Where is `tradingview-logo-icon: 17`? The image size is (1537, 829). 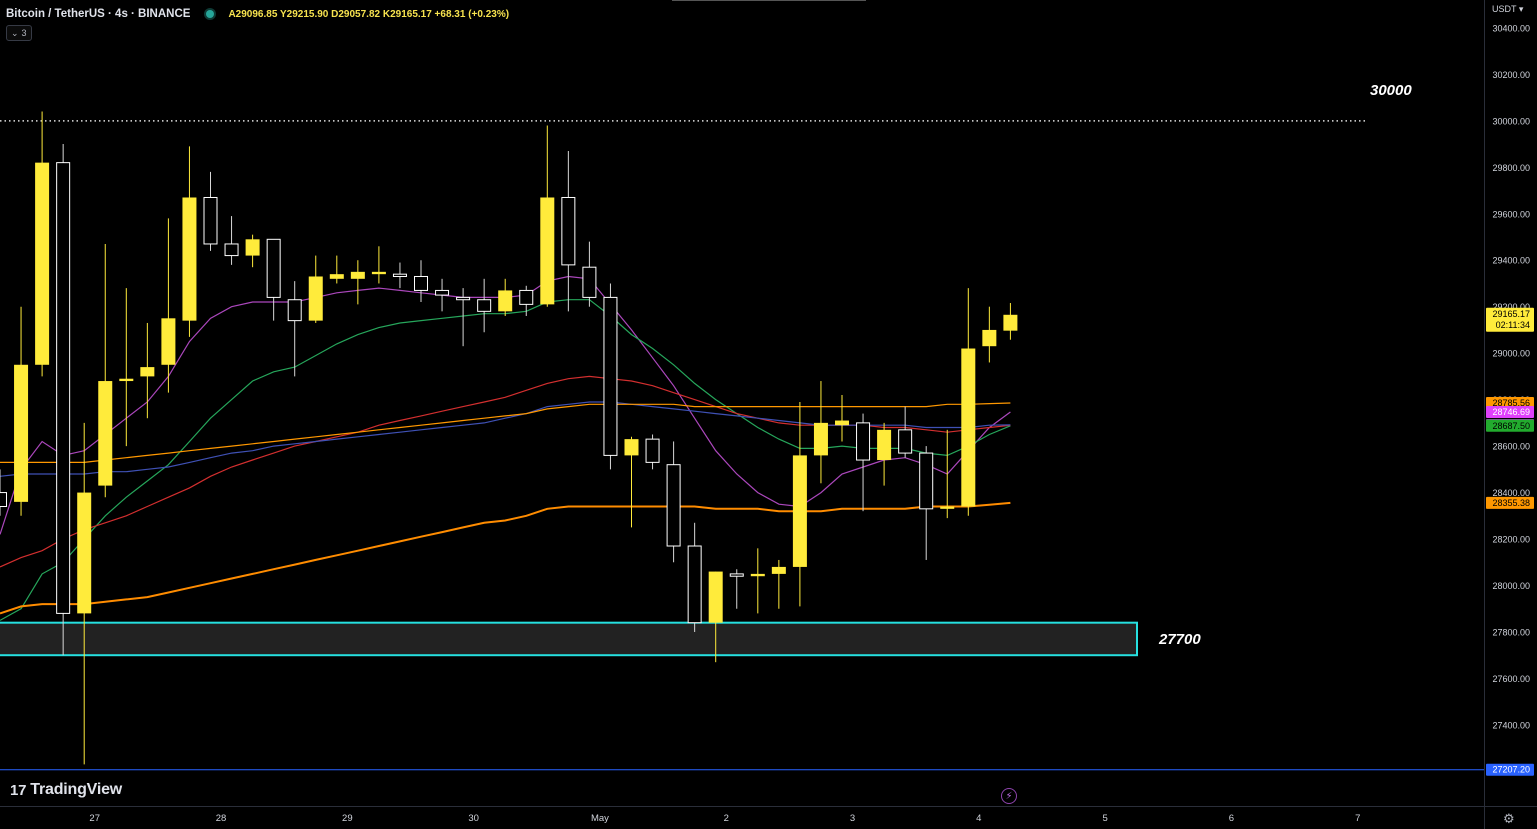 tradingview-logo-icon: 17 is located at coordinates (18, 790).